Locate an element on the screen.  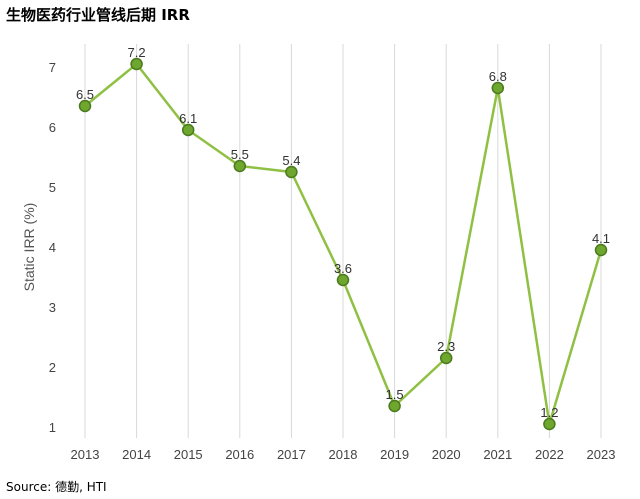
data-point-2014 is located at coordinates (136, 64).